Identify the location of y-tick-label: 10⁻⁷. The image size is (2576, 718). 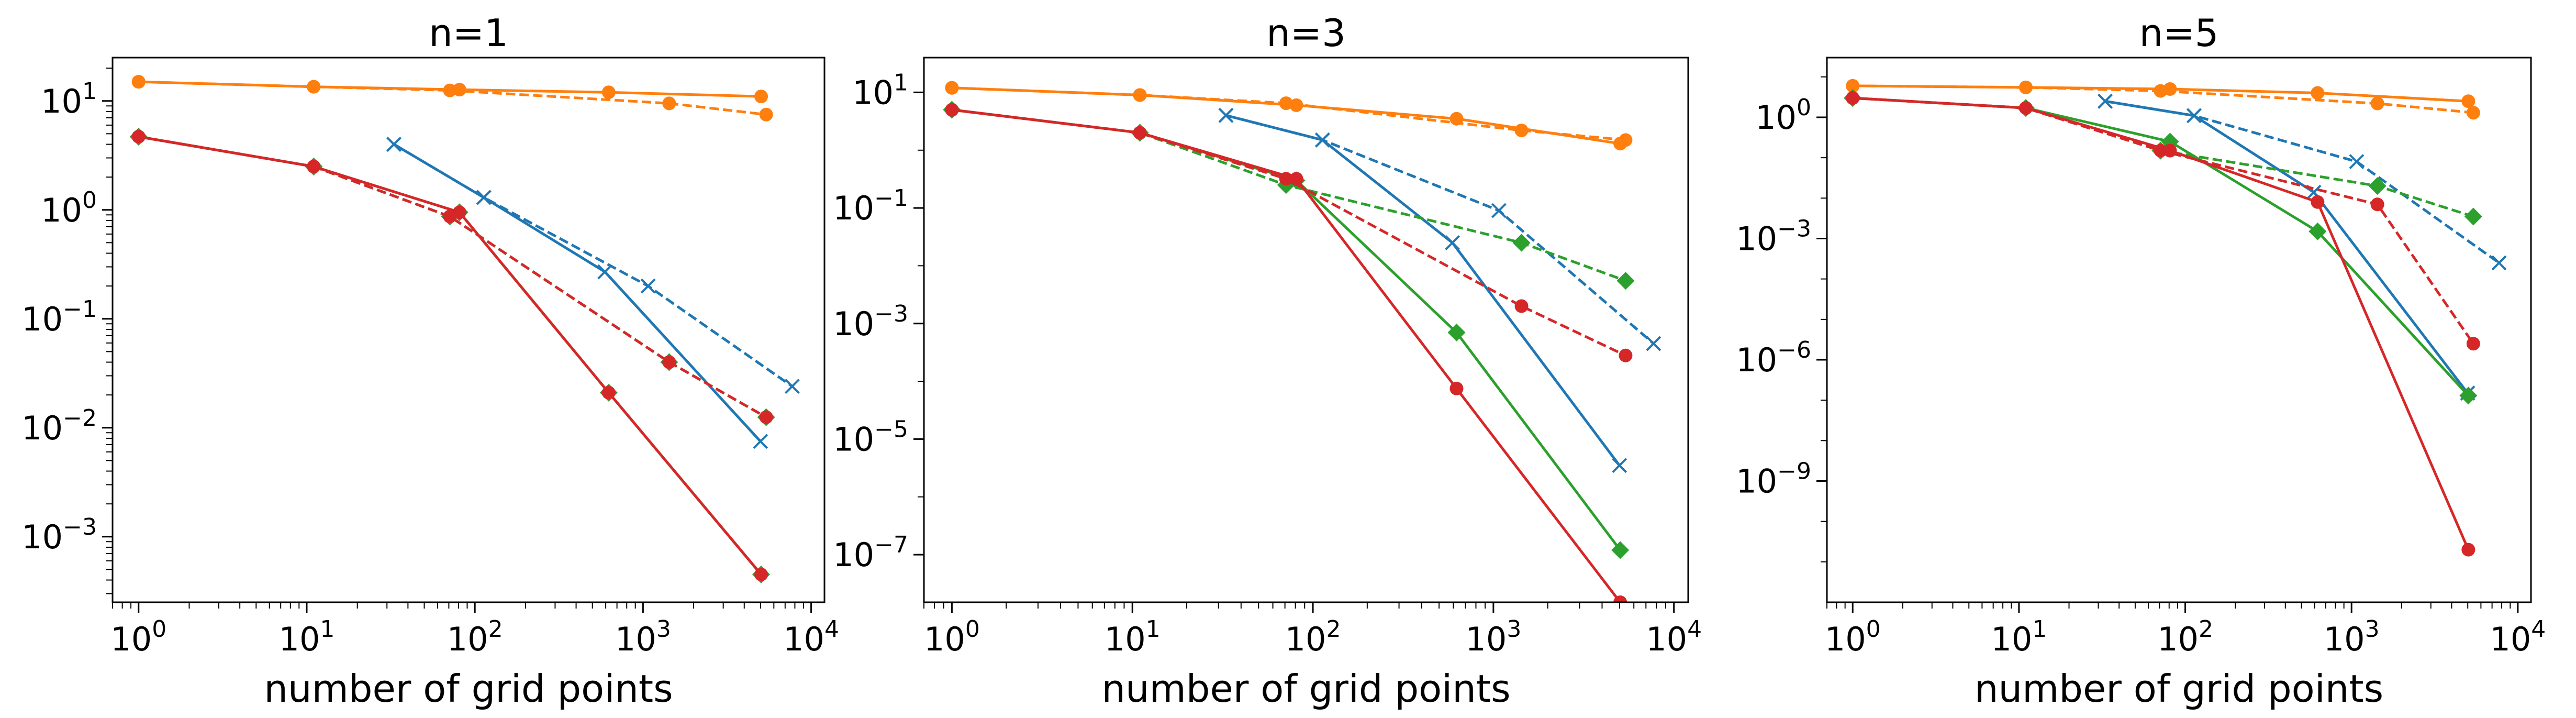
(870, 553).